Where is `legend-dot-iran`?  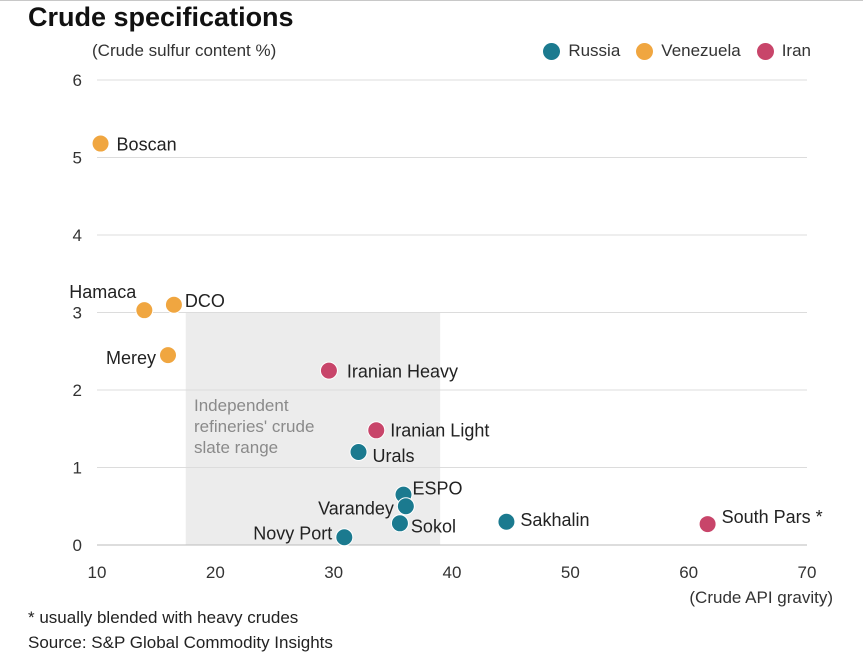
legend-dot-iran is located at coordinates (765, 51).